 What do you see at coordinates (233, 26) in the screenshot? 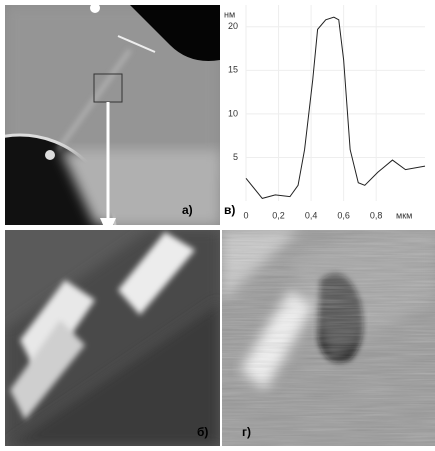
I see `y-tick-label: 20` at bounding box center [233, 26].